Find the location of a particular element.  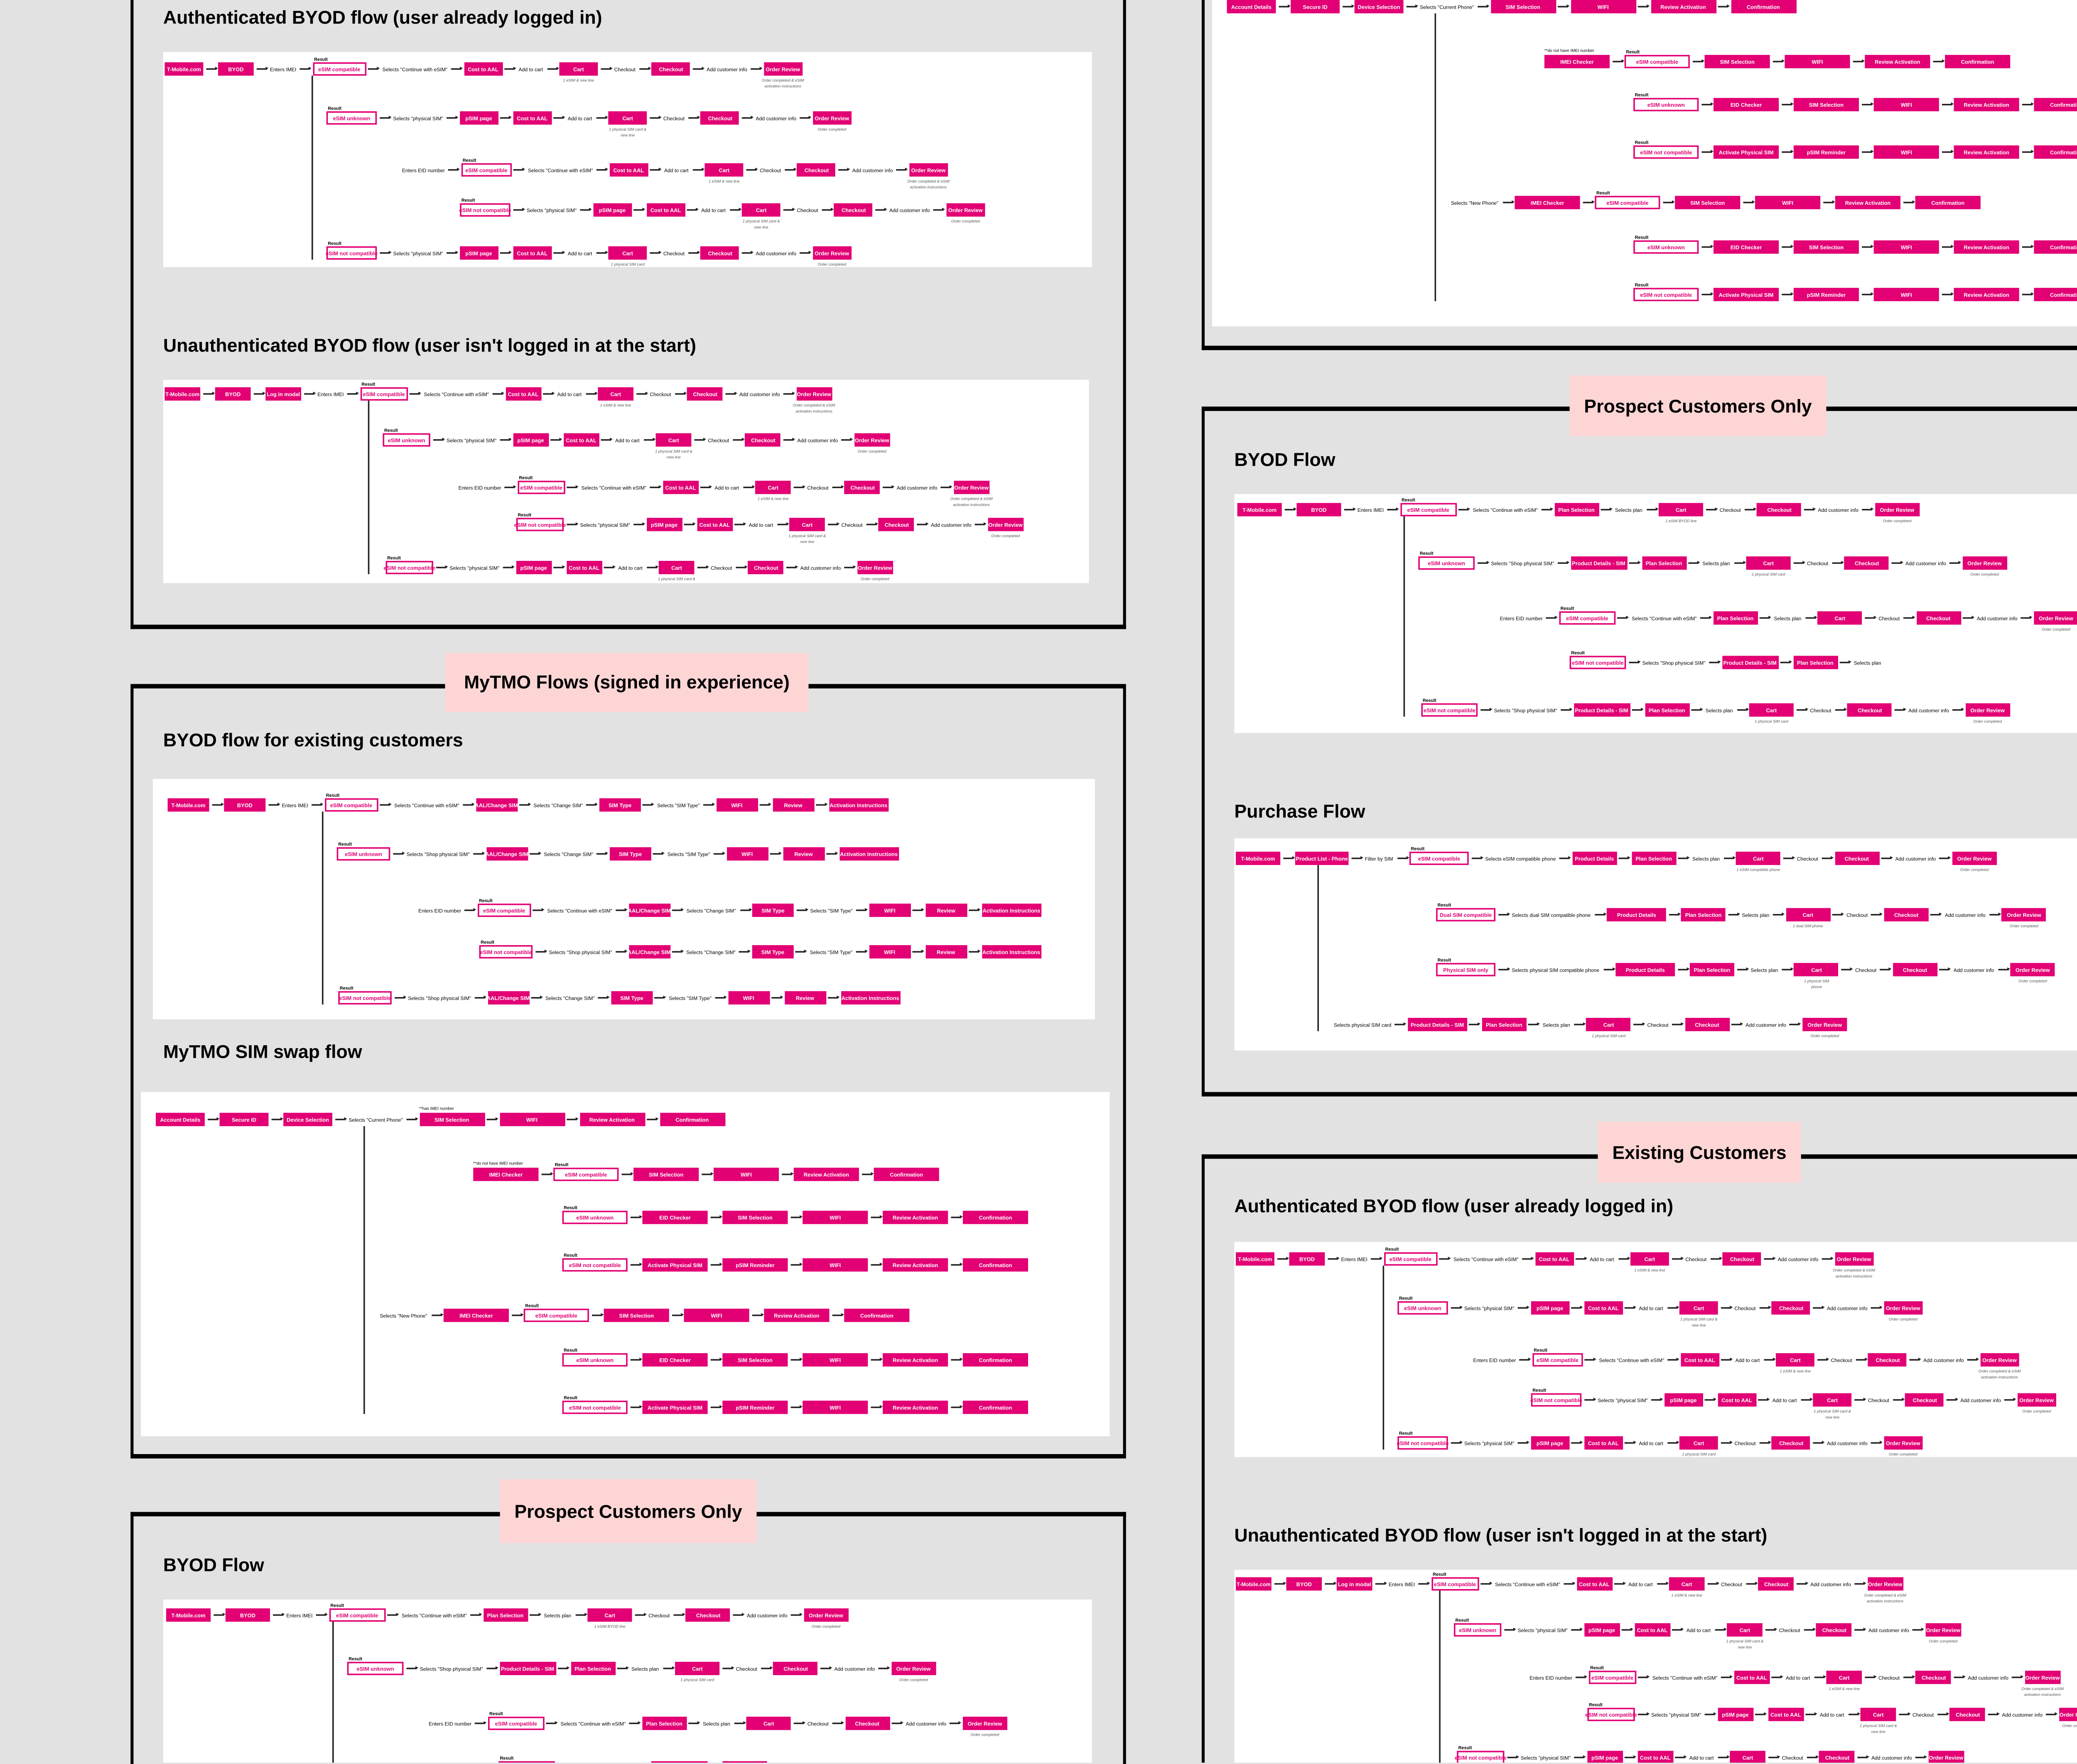

page-node-byod: BYOD is located at coordinates (1304, 1584).